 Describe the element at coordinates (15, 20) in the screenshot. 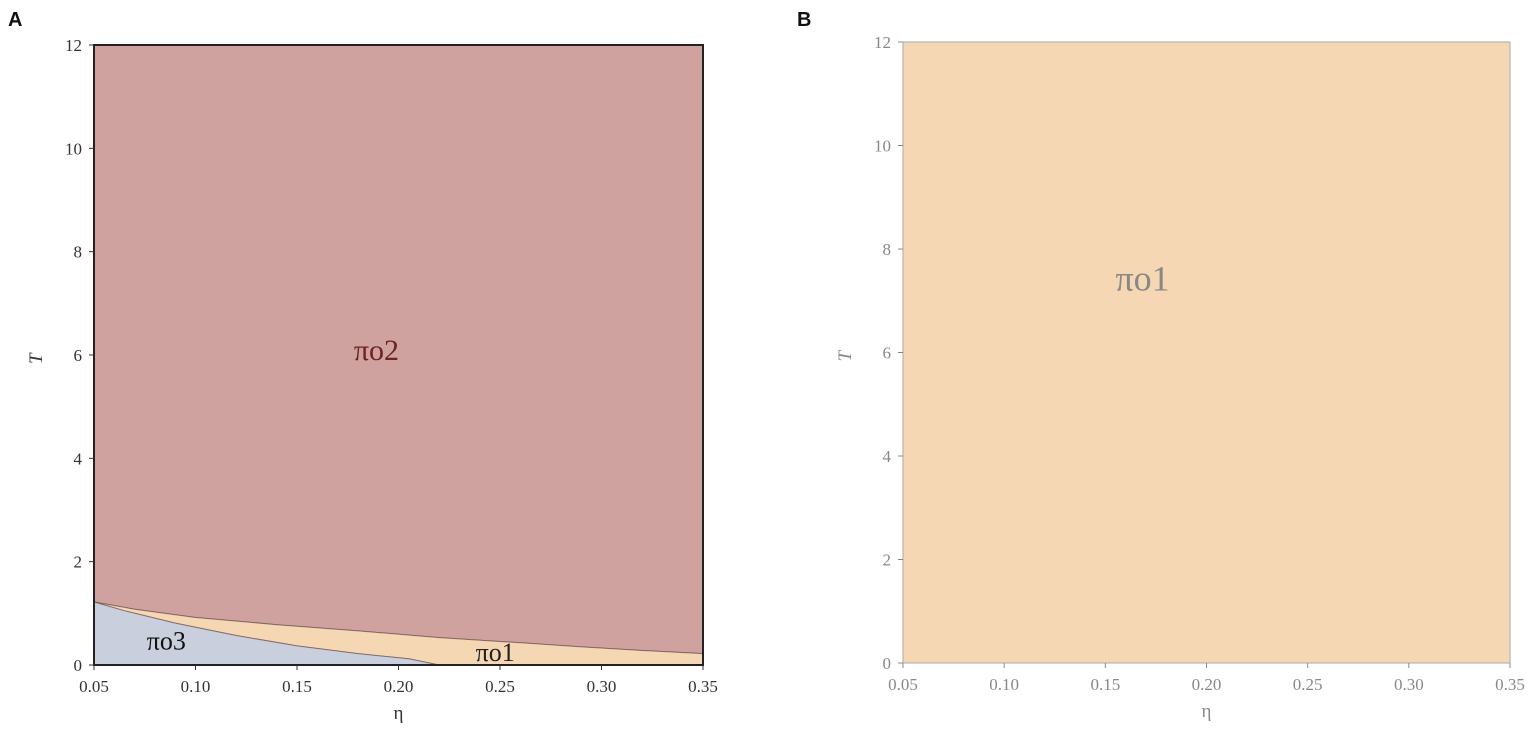

I see `panel-label: A` at that location.